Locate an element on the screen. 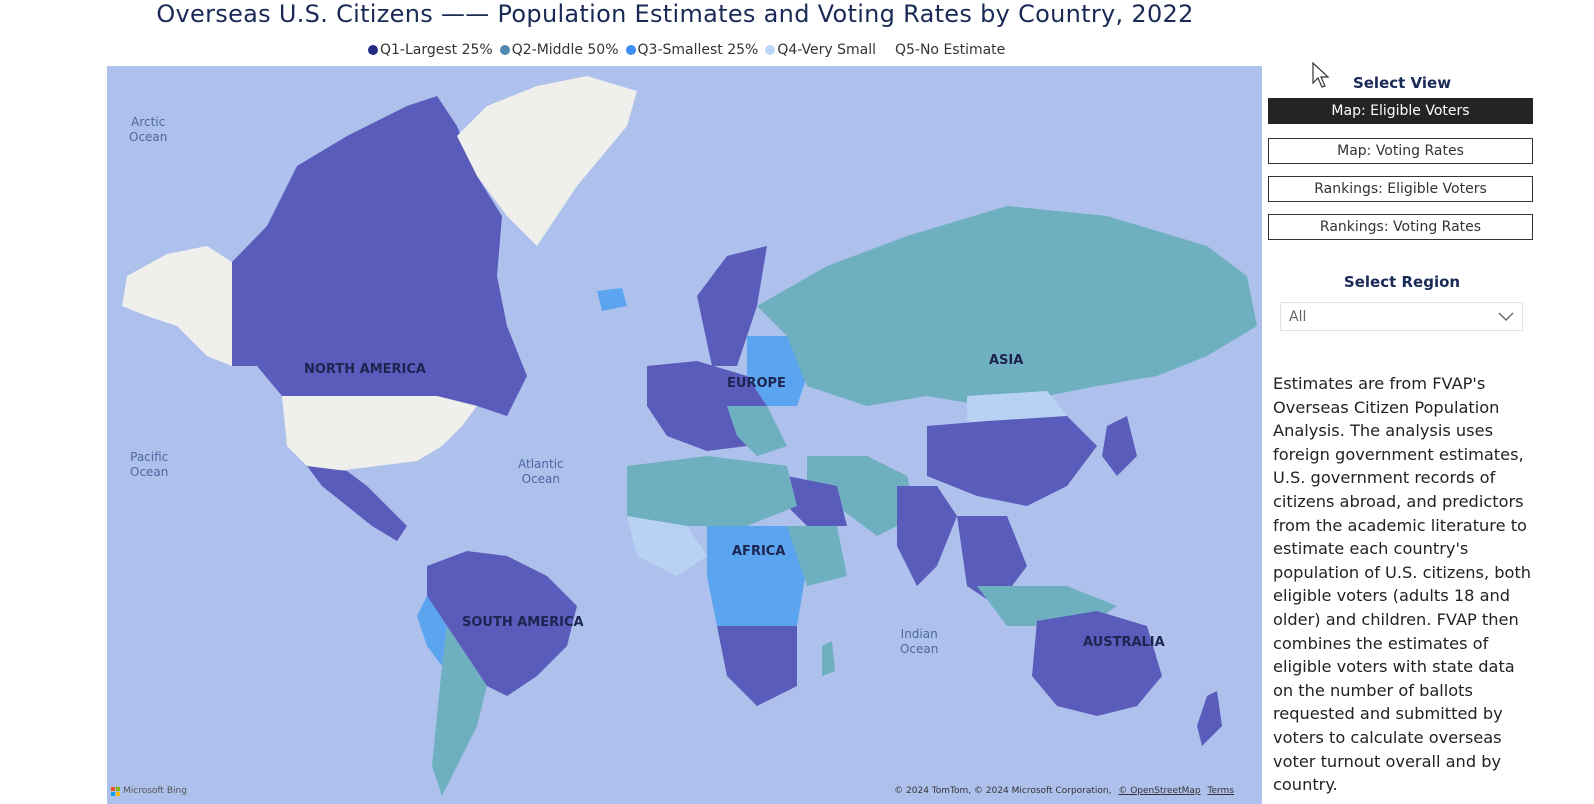 The image size is (1594, 804). view-button-rankings-voting-rates: Rankings: Voting Rates is located at coordinates (1400, 227).